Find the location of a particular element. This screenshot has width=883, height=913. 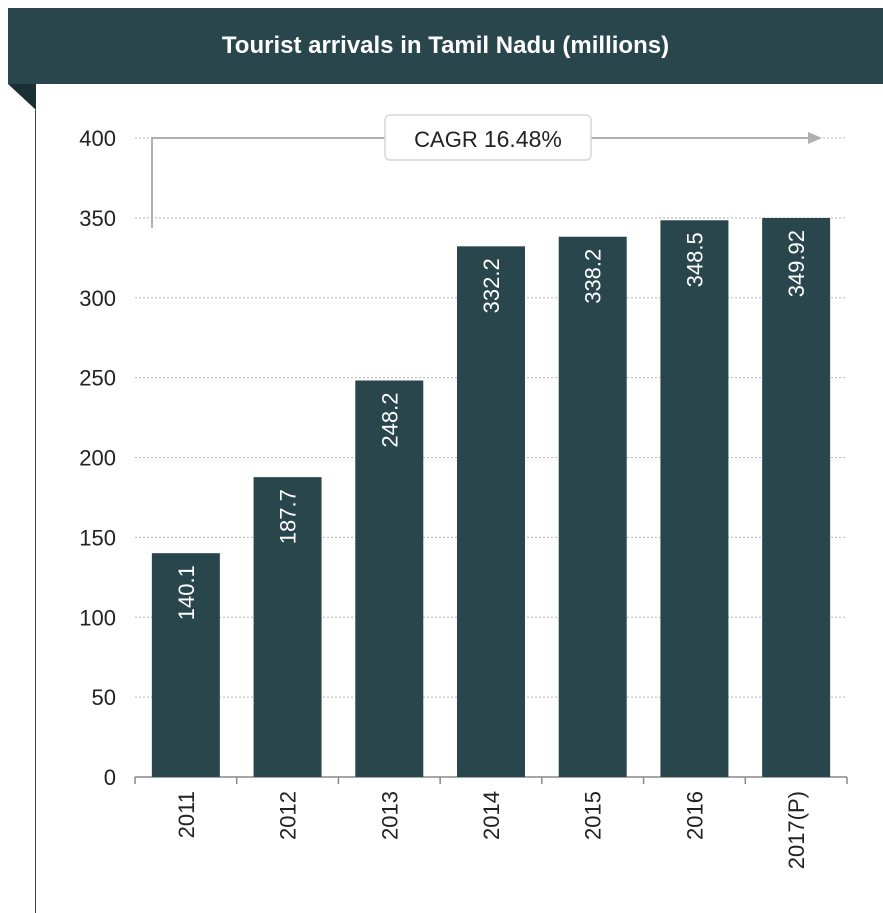

cagr-arrowhead-icon is located at coordinates (815, 138).